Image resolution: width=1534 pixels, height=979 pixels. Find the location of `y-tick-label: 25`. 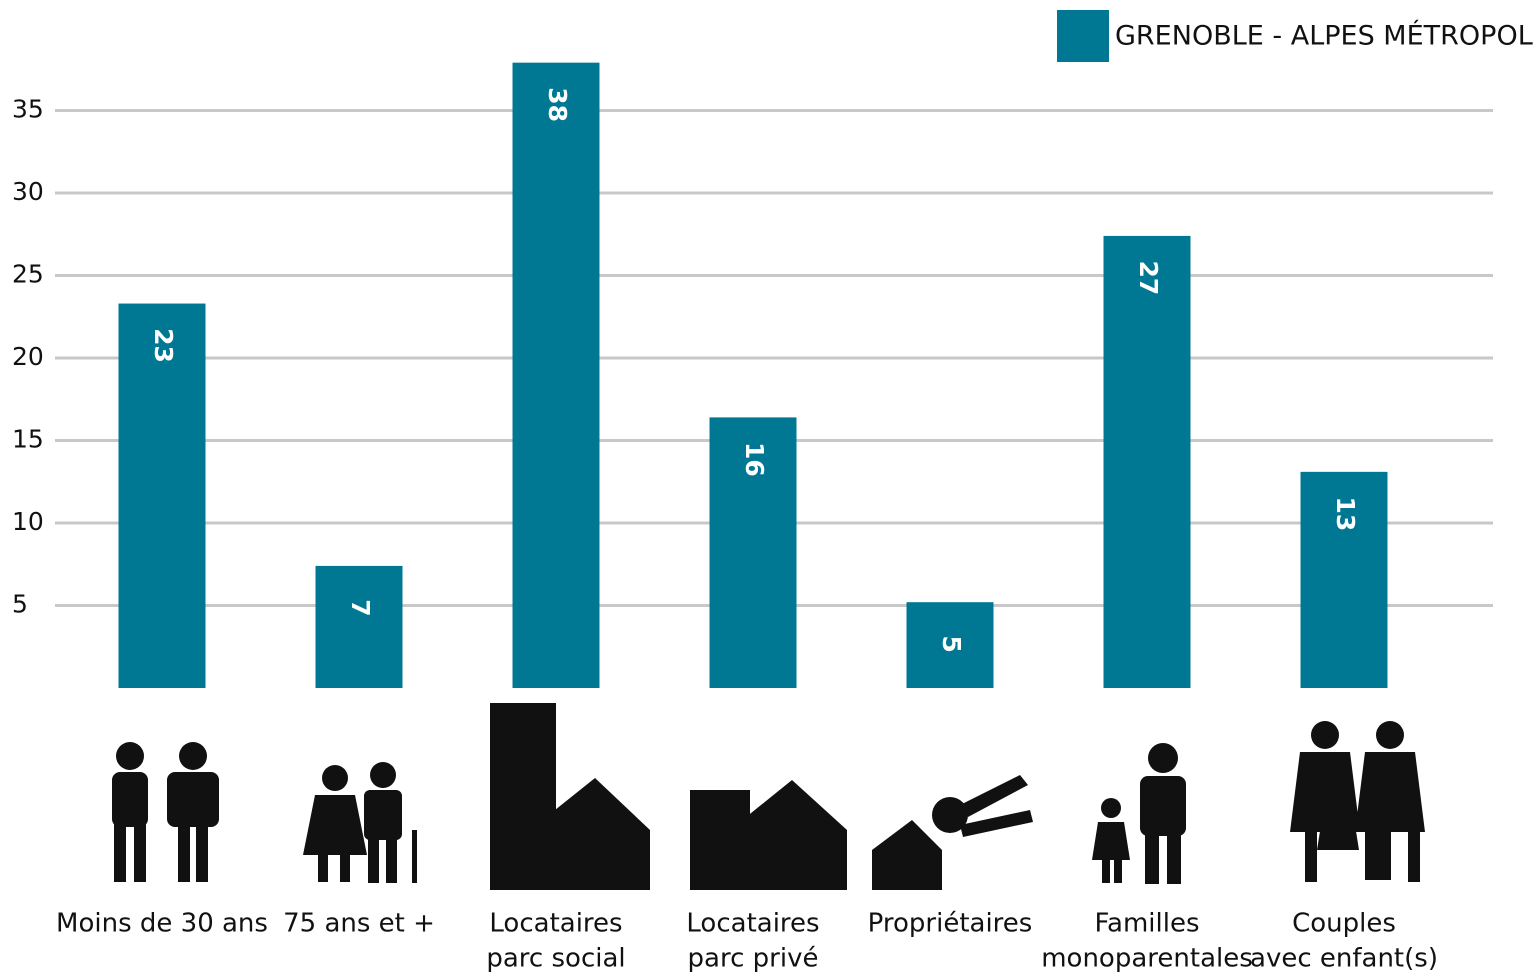

y-tick-label: 25 is located at coordinates (28, 274).